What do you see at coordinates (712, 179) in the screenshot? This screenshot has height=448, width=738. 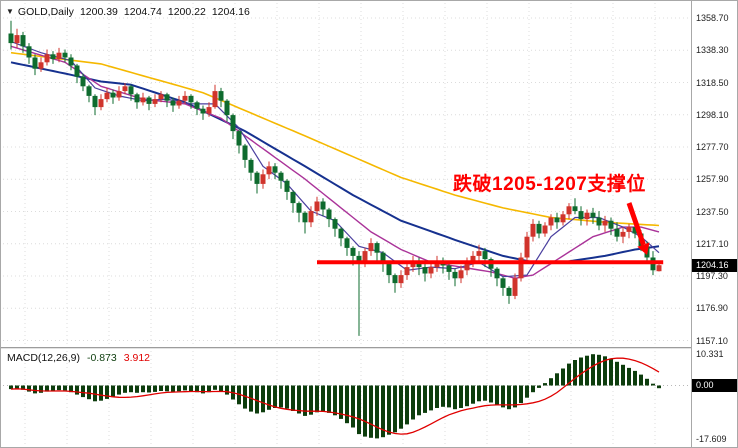 I see `price-axis-label: 1257.90` at bounding box center [712, 179].